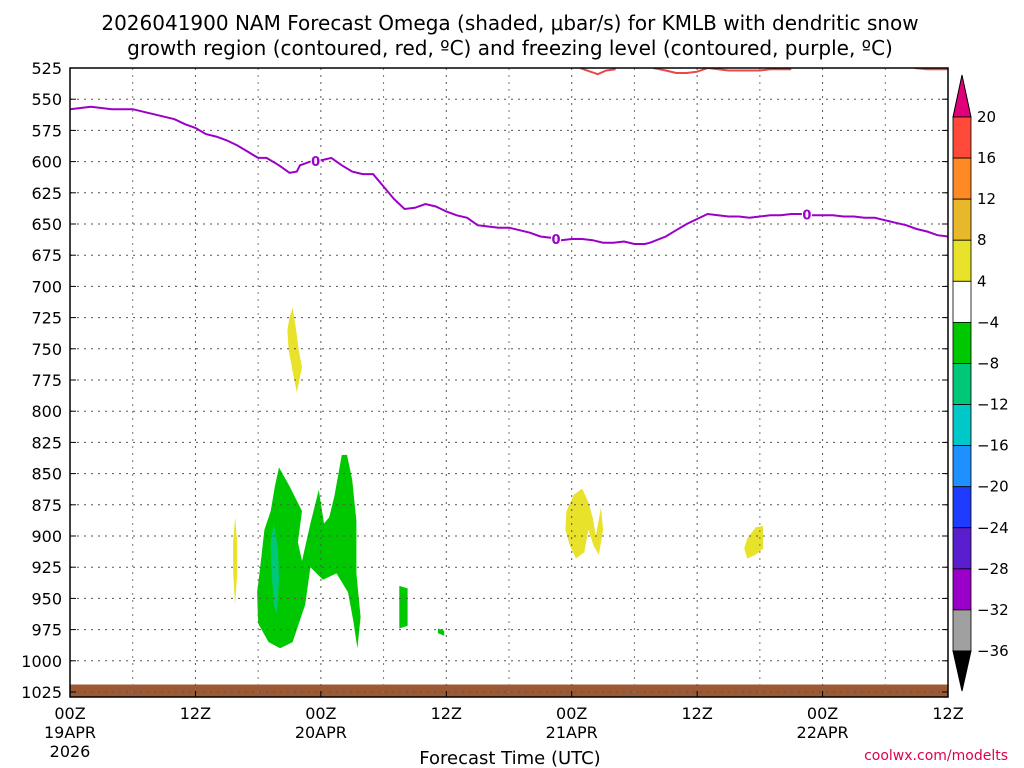  What do you see at coordinates (46, 630) in the screenshot?
I see `y-tick-label-18: 975` at bounding box center [46, 630].